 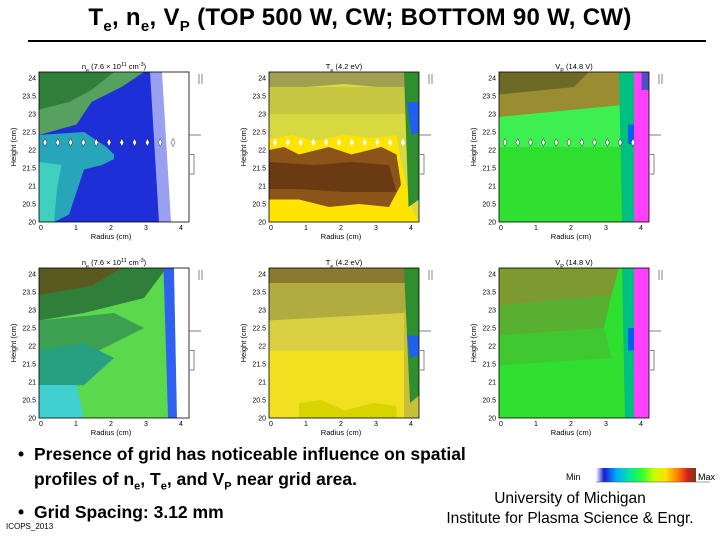 I want to click on legend-gradient-bar, so click(x=646, y=475).